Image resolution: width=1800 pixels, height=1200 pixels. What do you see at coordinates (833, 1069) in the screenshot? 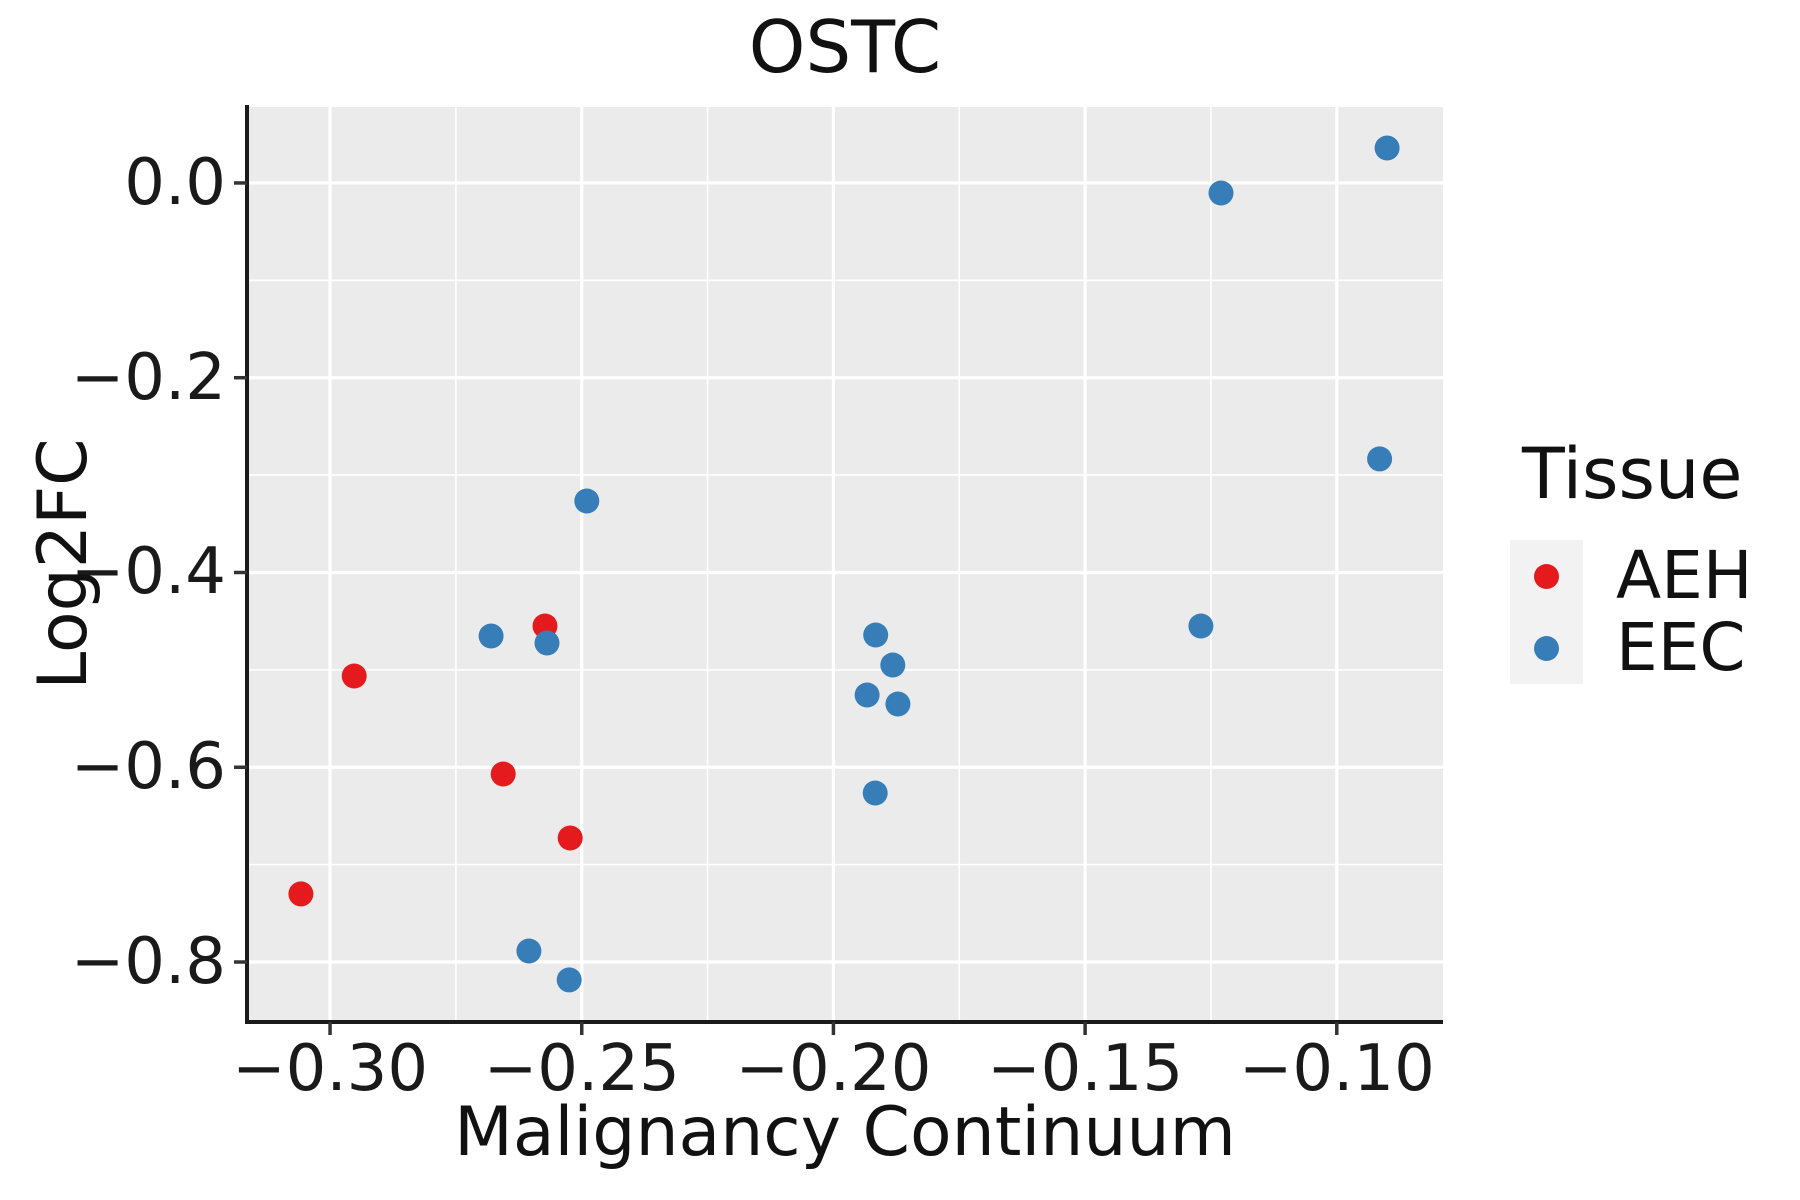
I see `x-tick-label: −0.20` at bounding box center [833, 1069].